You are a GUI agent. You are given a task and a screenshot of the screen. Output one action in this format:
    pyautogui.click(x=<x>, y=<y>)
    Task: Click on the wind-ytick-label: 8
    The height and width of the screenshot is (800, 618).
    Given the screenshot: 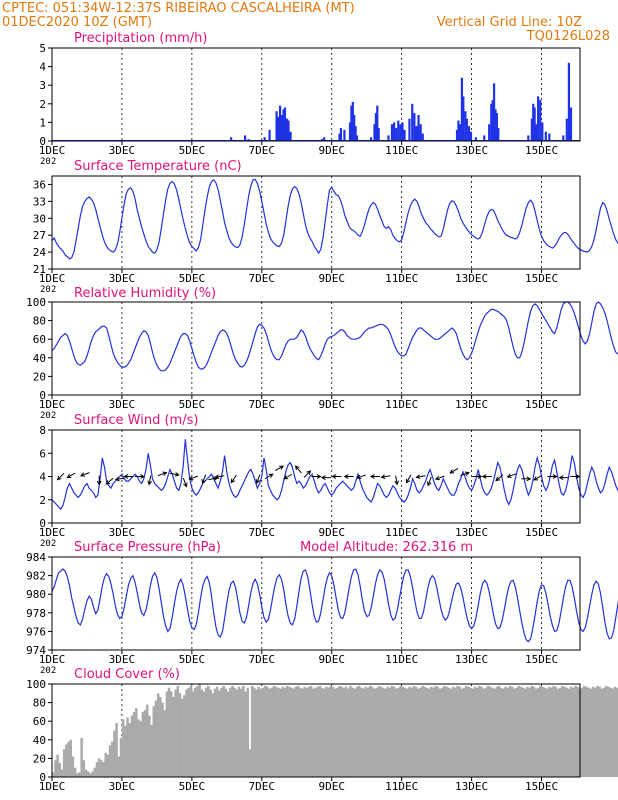 What is the action you would take?
    pyautogui.click(x=42, y=430)
    